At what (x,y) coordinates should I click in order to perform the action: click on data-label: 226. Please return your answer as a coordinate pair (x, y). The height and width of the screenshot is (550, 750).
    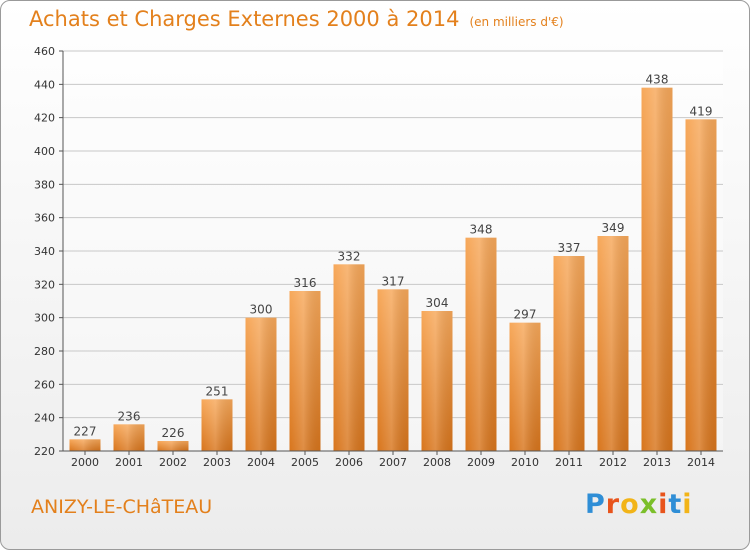
    Looking at the image, I should click on (173, 433).